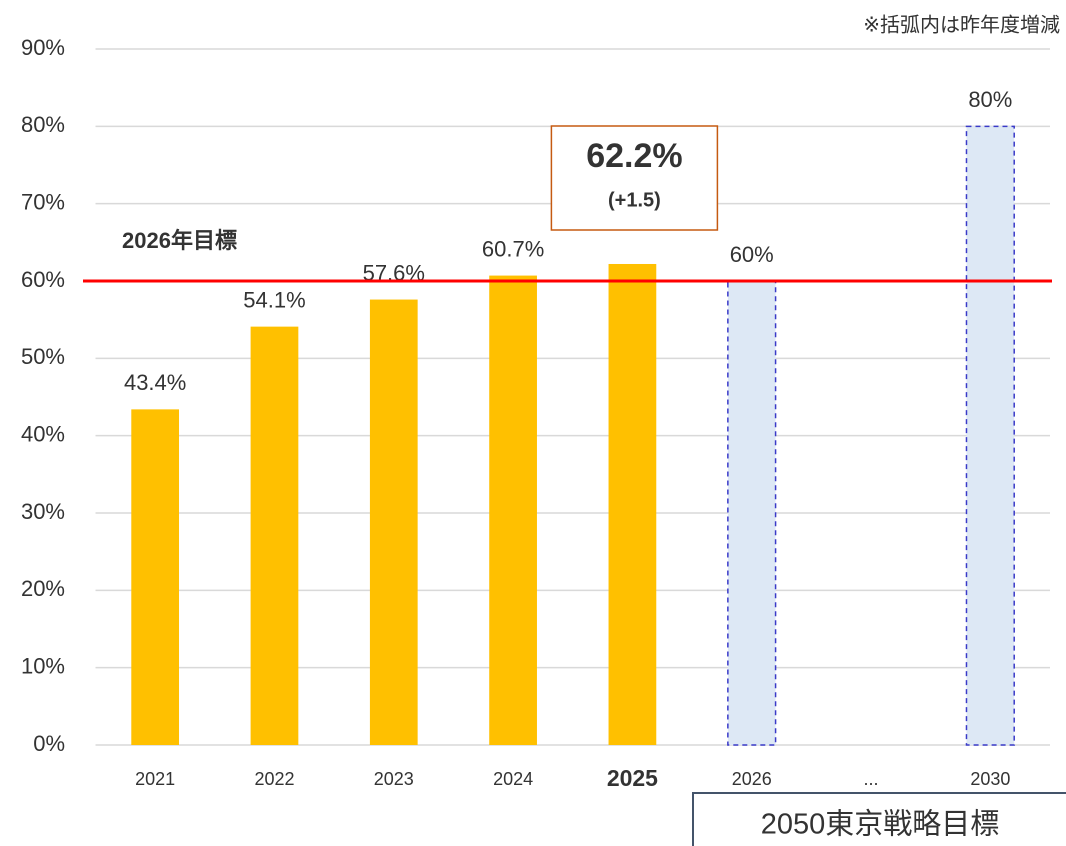  I want to click on callout-change: (+1.5), so click(634, 200).